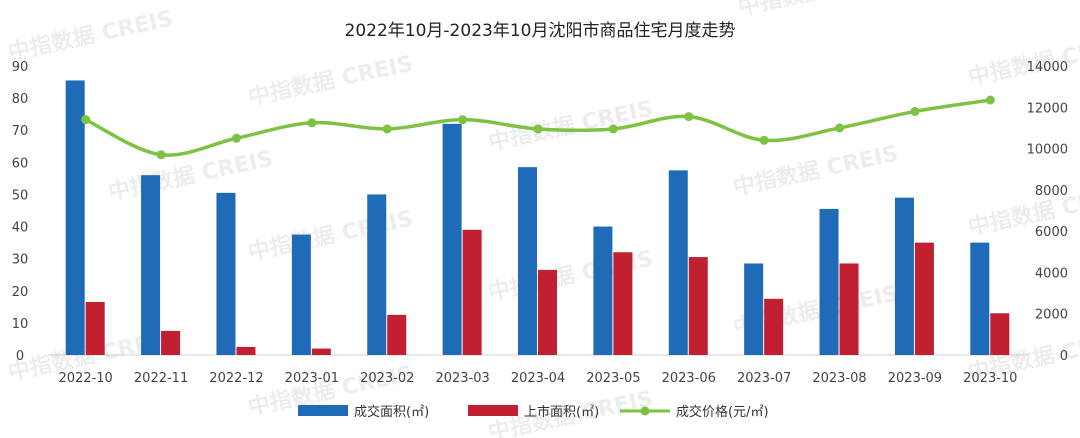 The width and height of the screenshot is (1080, 438). I want to click on legend-deal-area: 成交面积(㎡), so click(363, 412).